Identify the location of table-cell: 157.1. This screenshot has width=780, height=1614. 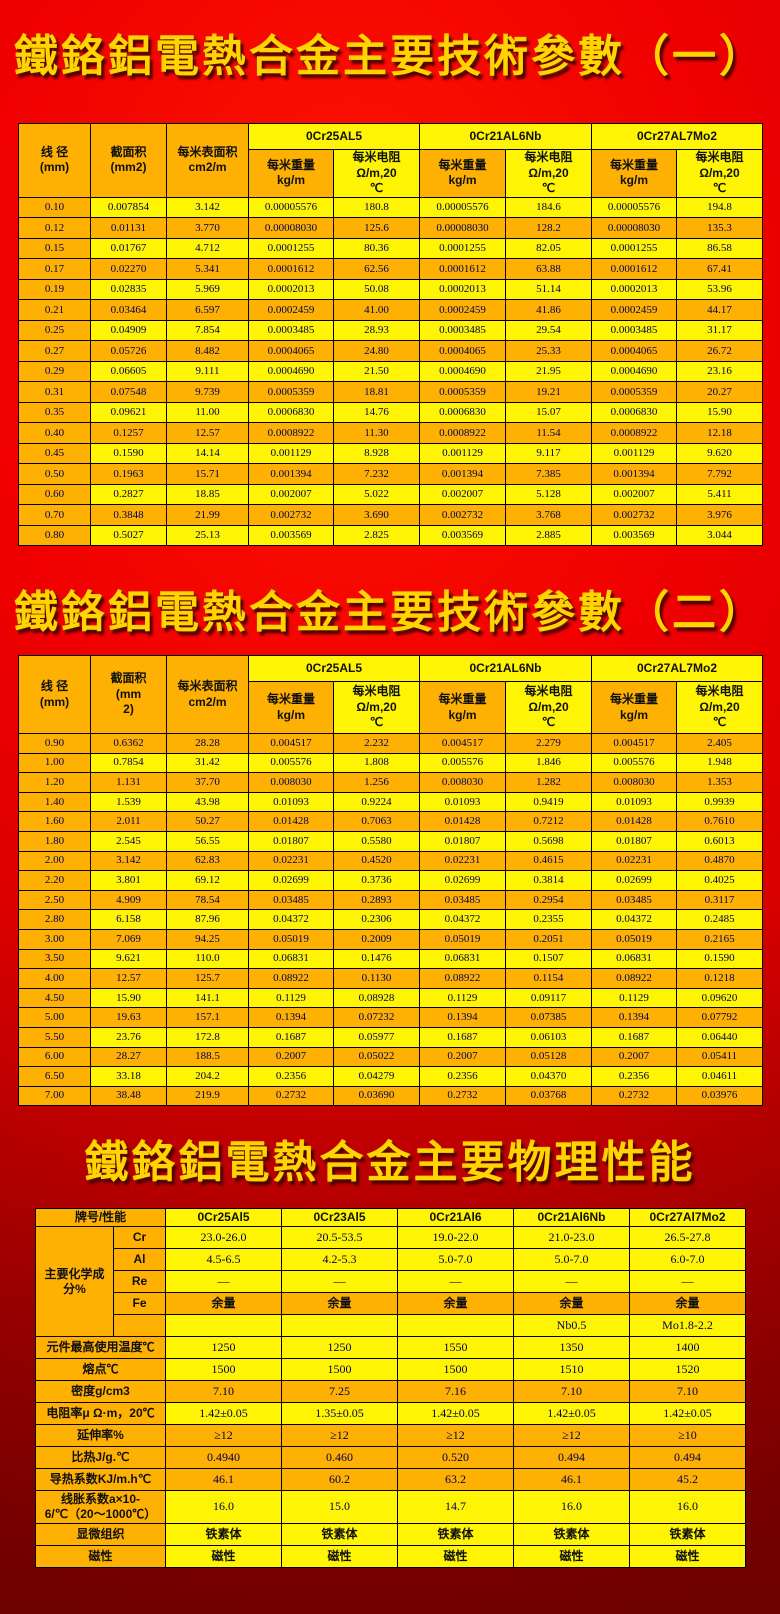
(207, 1017).